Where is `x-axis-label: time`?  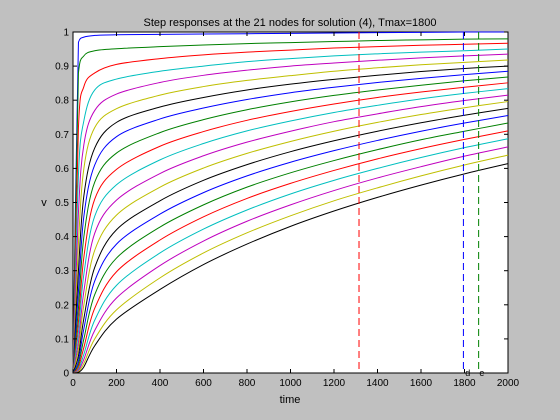
x-axis-label: time is located at coordinates (290, 400).